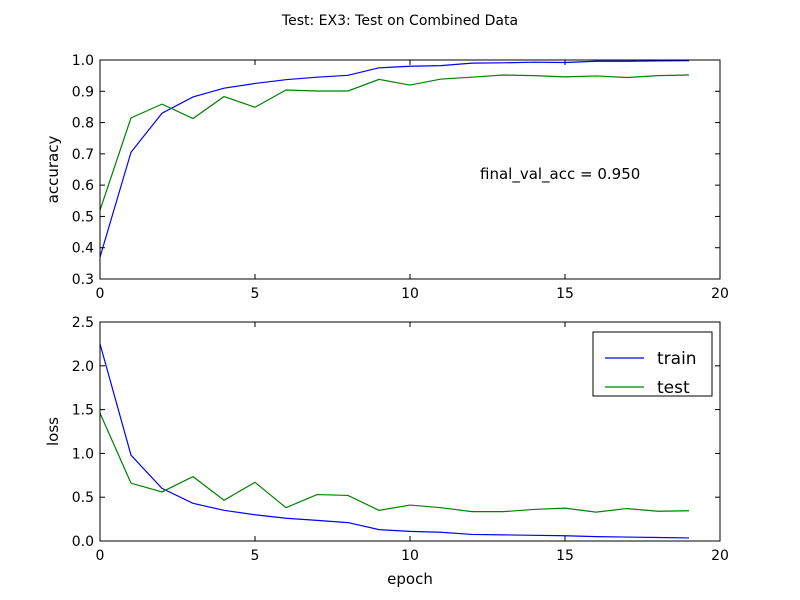  What do you see at coordinates (720, 556) in the screenshot?
I see `loss-x-tick-label: 20` at bounding box center [720, 556].